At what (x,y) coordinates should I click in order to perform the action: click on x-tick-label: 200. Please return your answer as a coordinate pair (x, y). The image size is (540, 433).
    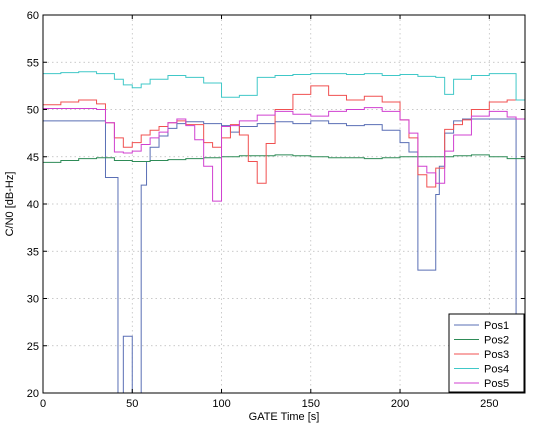
    Looking at the image, I should click on (400, 404).